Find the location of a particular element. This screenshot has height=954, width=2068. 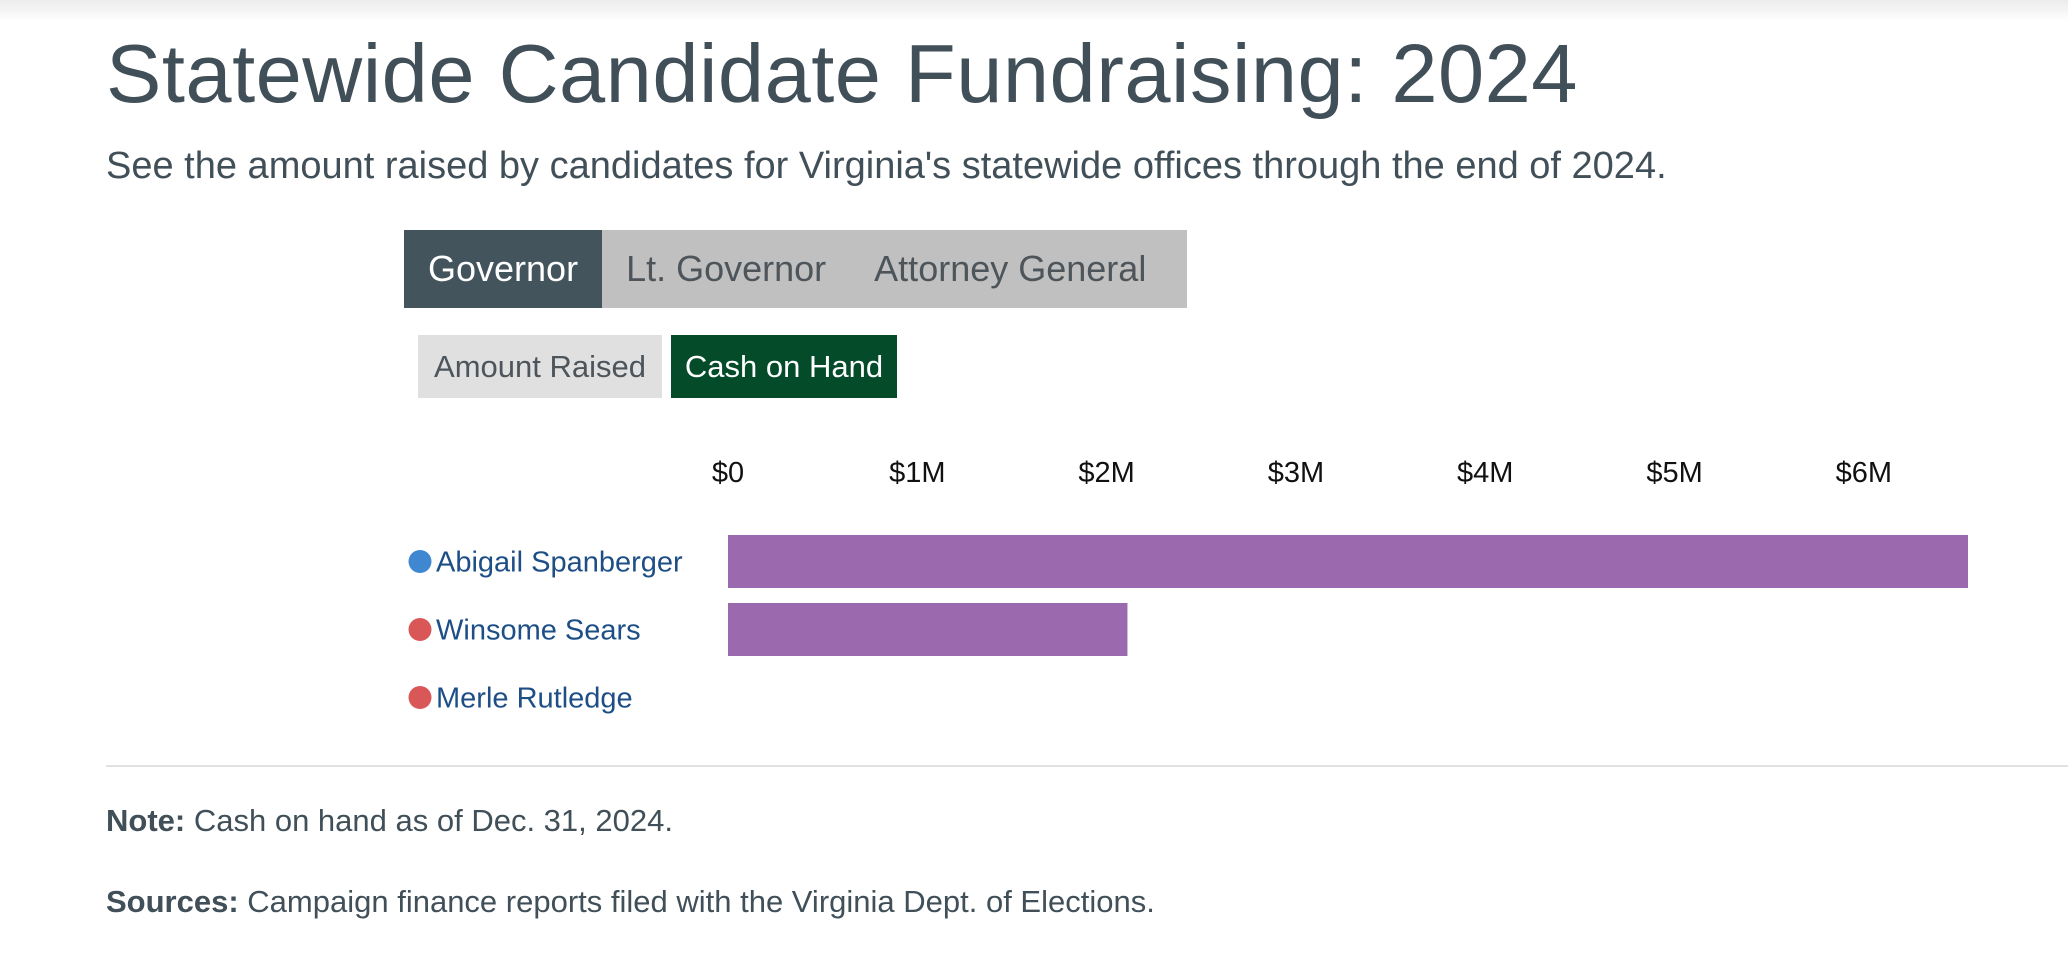

x-tick-label: $0 is located at coordinates (728, 473).